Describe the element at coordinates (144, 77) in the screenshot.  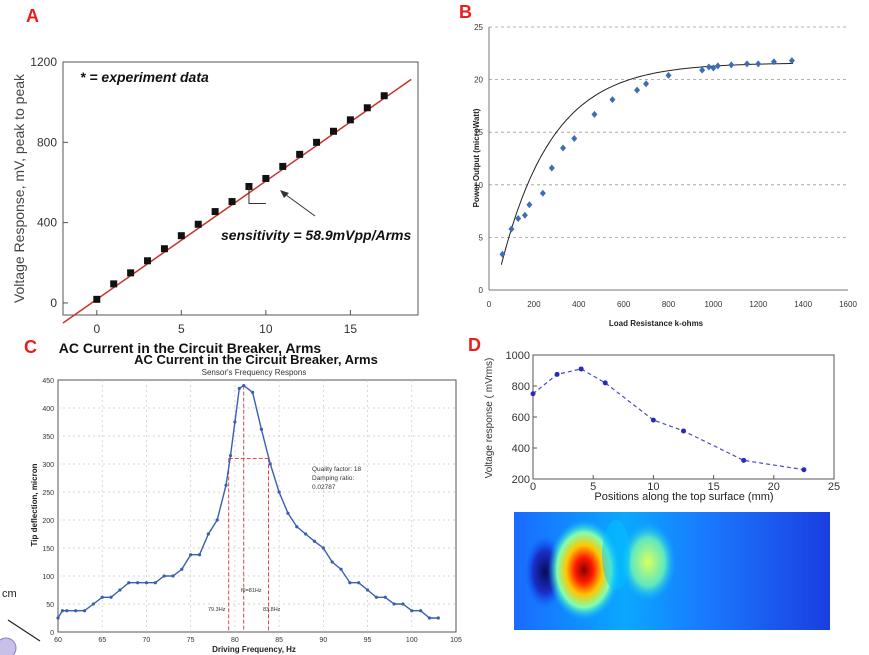
I see `legend-text: * = experiment data` at that location.